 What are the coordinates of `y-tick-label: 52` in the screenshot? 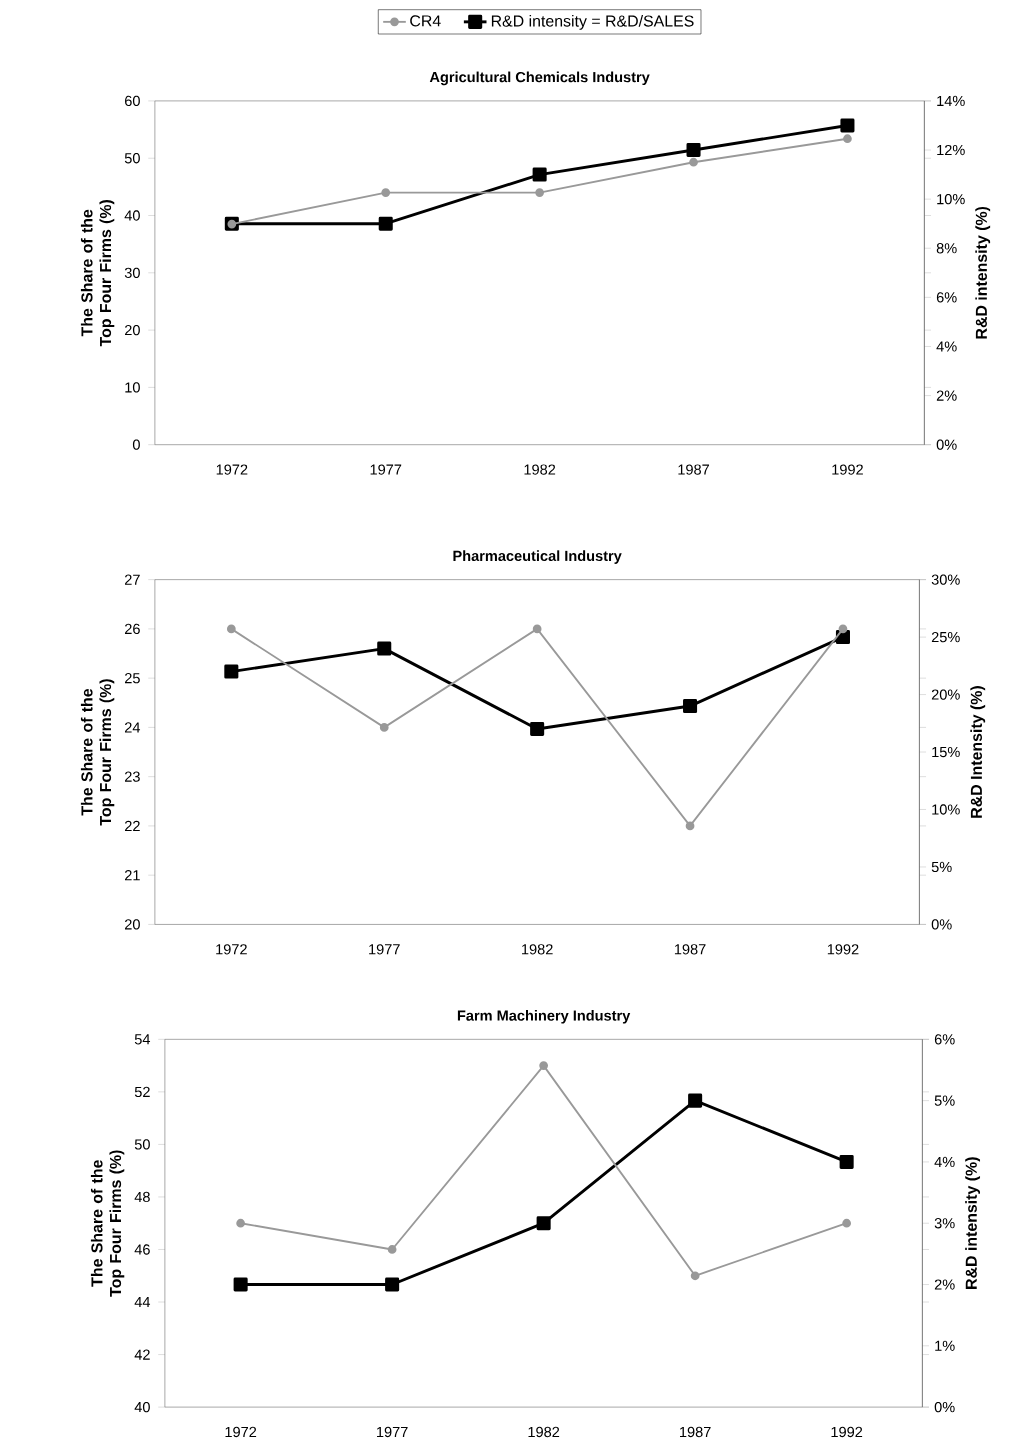 It's located at (142, 1092).